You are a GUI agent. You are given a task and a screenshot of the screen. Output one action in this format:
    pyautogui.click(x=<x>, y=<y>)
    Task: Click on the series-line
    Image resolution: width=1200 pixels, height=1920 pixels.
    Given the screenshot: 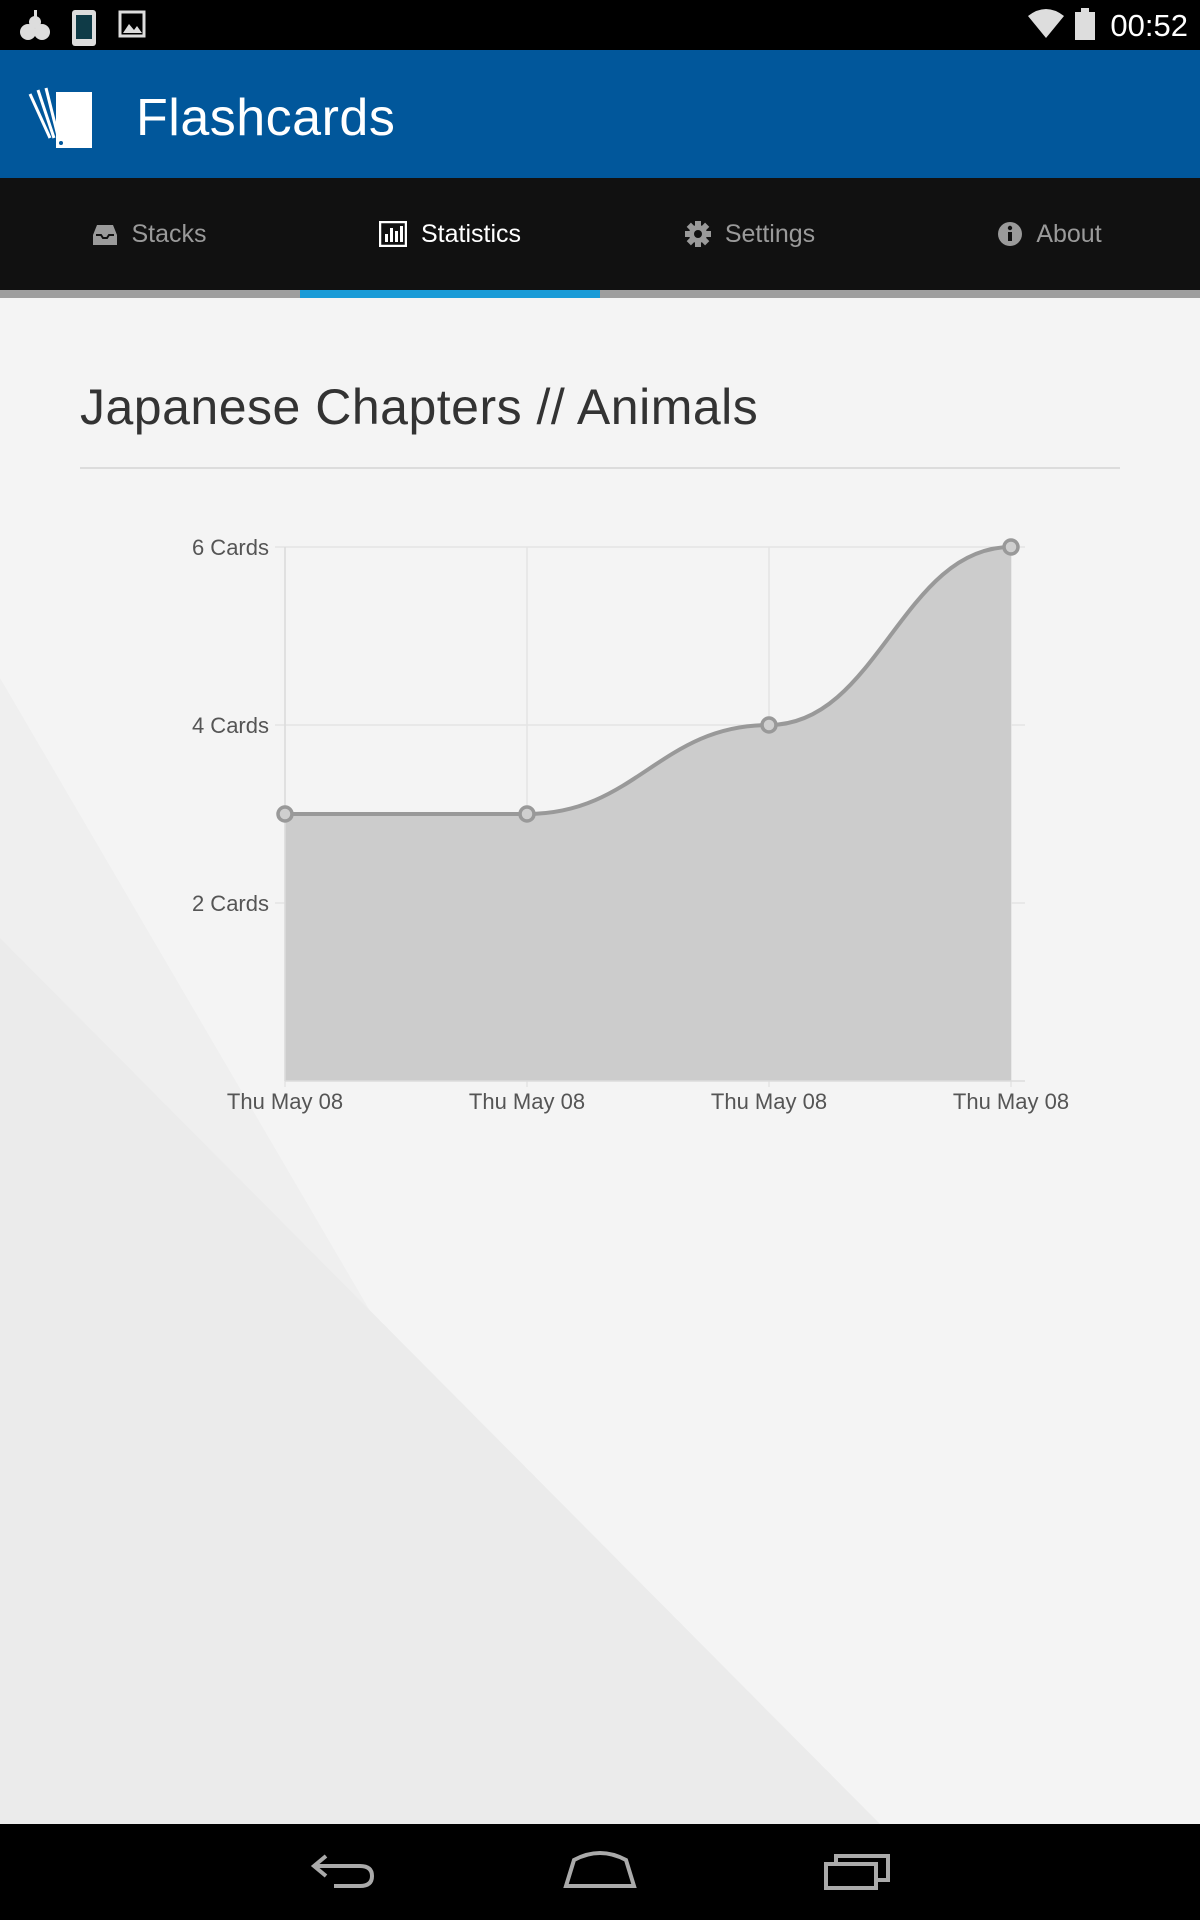 What is the action you would take?
    pyautogui.click(x=648, y=680)
    